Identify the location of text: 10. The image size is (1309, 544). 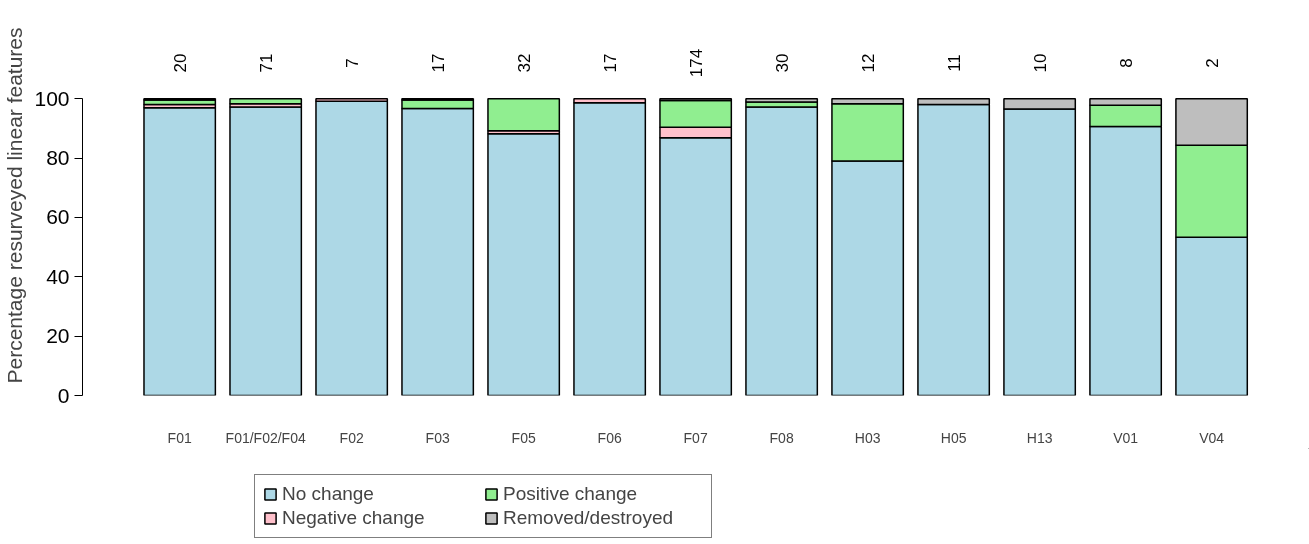
(1040, 63).